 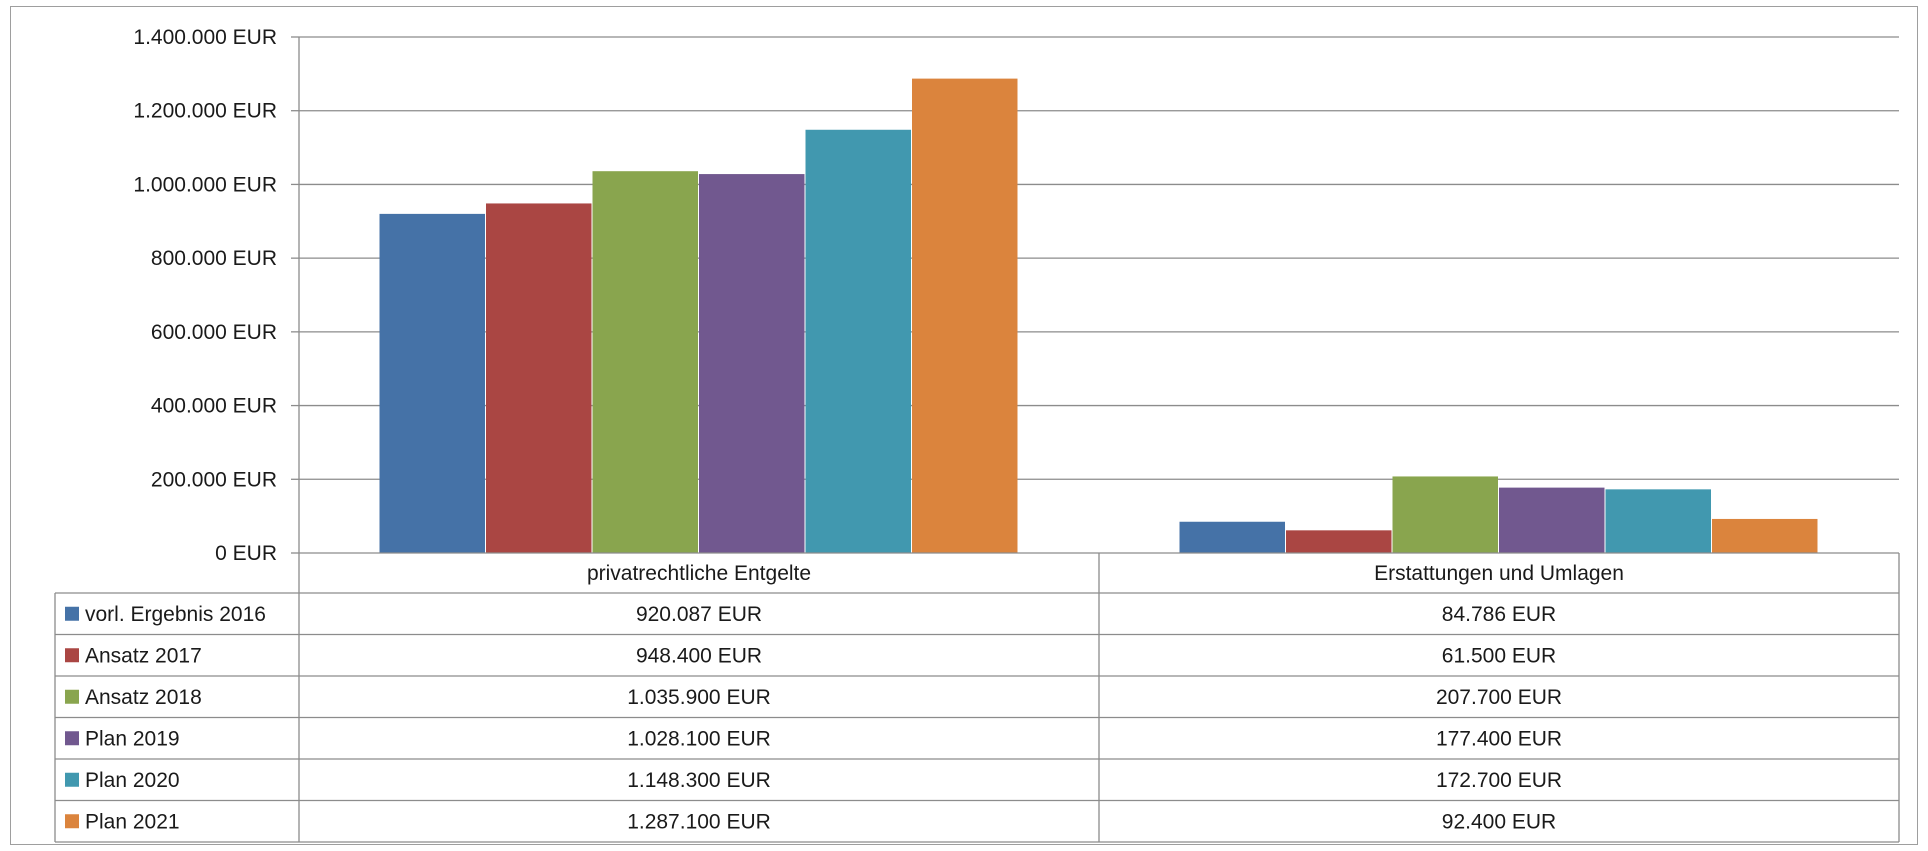 I want to click on data-label: 84.786 EUR, so click(x=1499, y=614).